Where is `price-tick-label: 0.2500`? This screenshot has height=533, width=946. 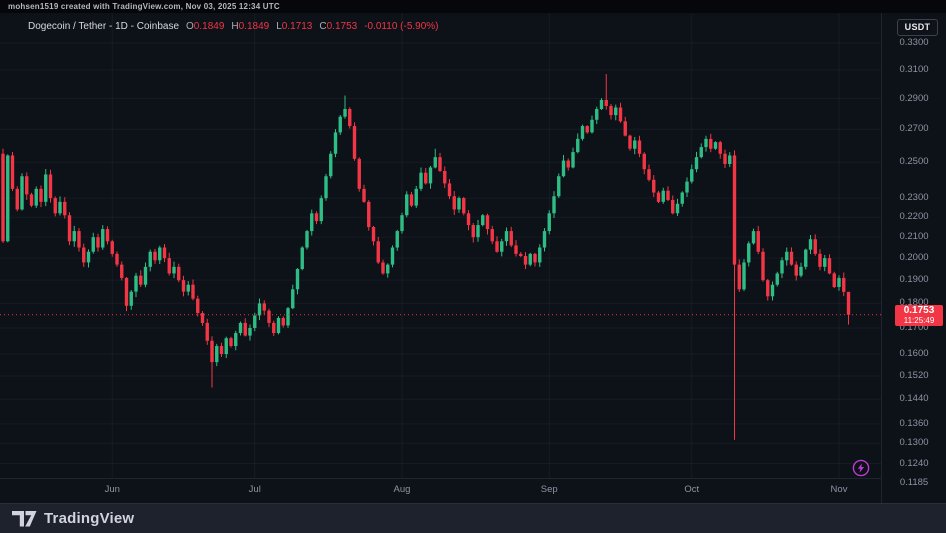 price-tick-label: 0.2500 is located at coordinates (914, 162).